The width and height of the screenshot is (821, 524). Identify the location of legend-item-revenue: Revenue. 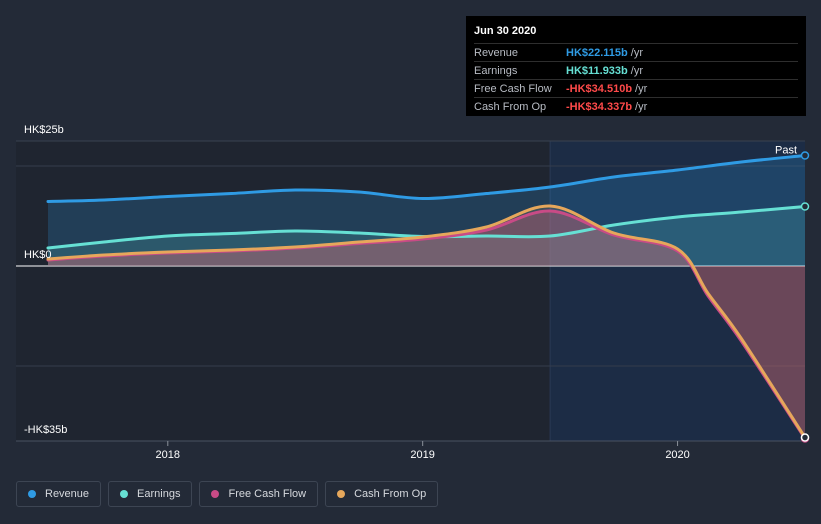
(59, 494).